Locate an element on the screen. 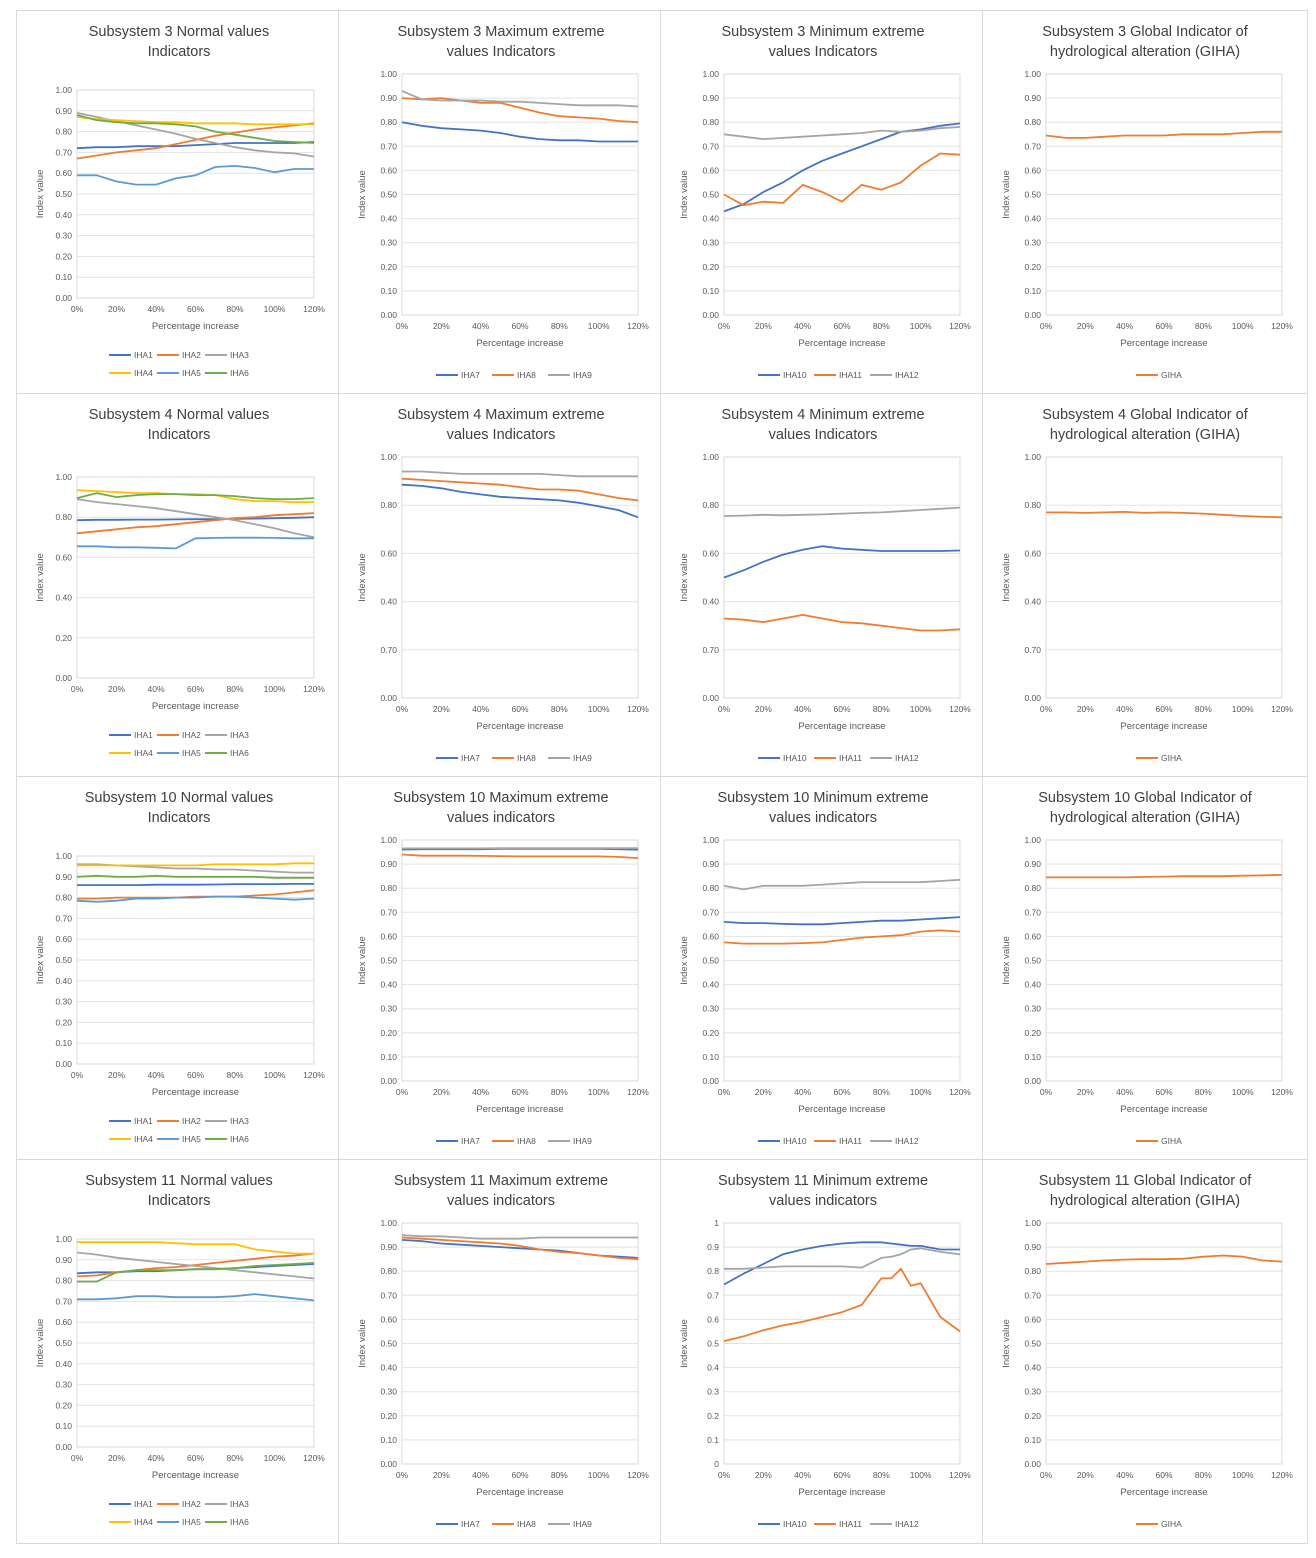  y-tick-label: 0.5 is located at coordinates (713, 1344).